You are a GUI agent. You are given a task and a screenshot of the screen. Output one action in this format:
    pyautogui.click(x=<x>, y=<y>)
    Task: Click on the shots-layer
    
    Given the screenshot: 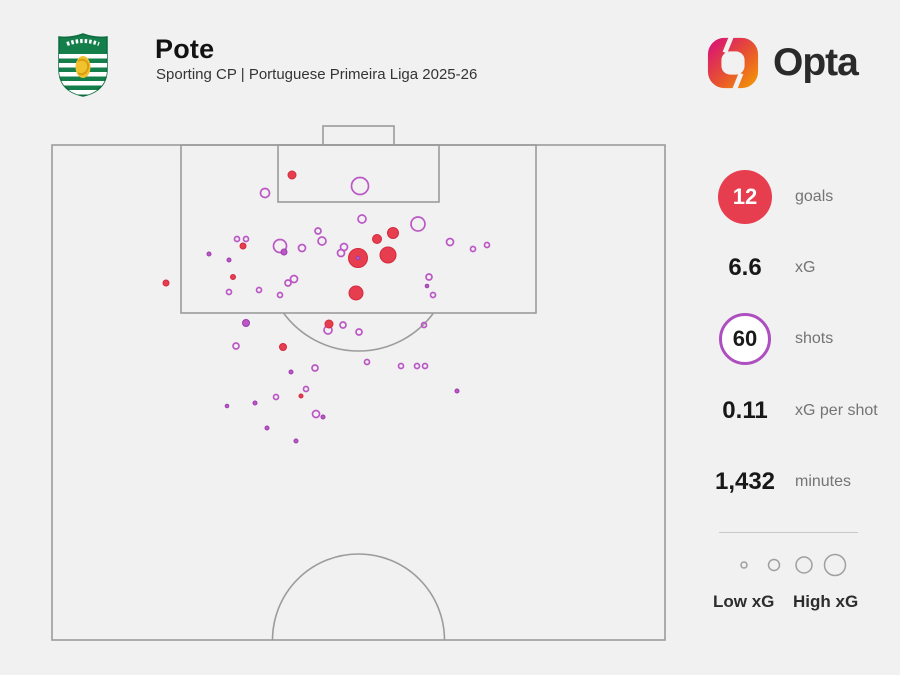 What is the action you would take?
    pyautogui.click(x=326, y=307)
    